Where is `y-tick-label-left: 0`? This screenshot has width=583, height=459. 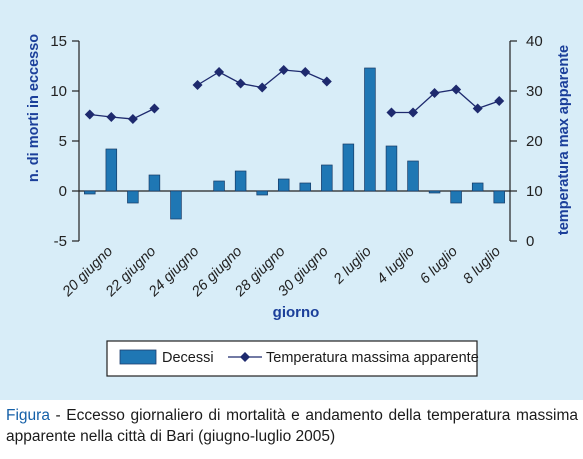
y-tick-label-left: 0 is located at coordinates (63, 191).